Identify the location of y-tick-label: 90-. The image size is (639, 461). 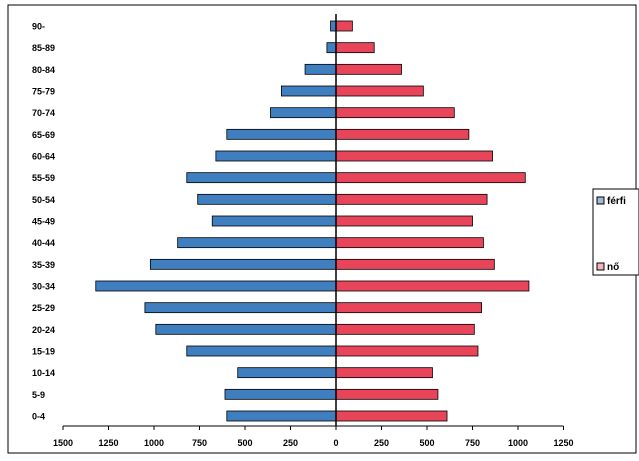
(38, 27).